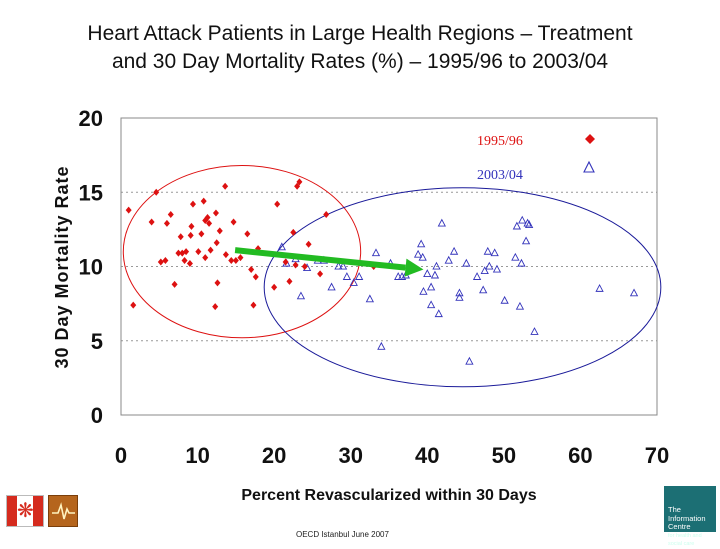 This screenshot has width=720, height=549. I want to click on y-tick-label: 0, so click(97, 415).